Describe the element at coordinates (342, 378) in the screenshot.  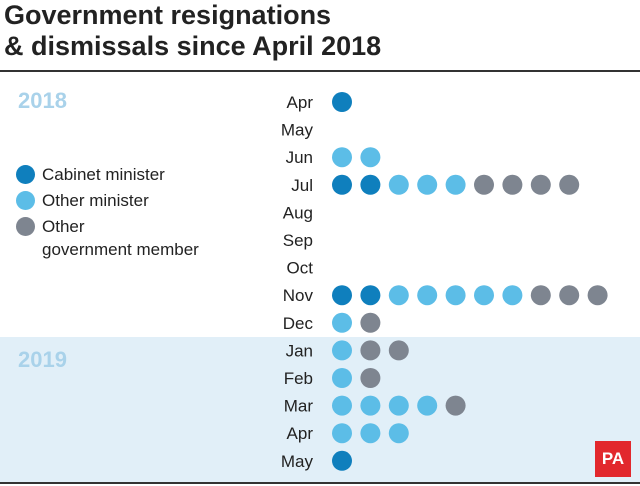
I see `dot-other-minister-feb-2019` at that location.